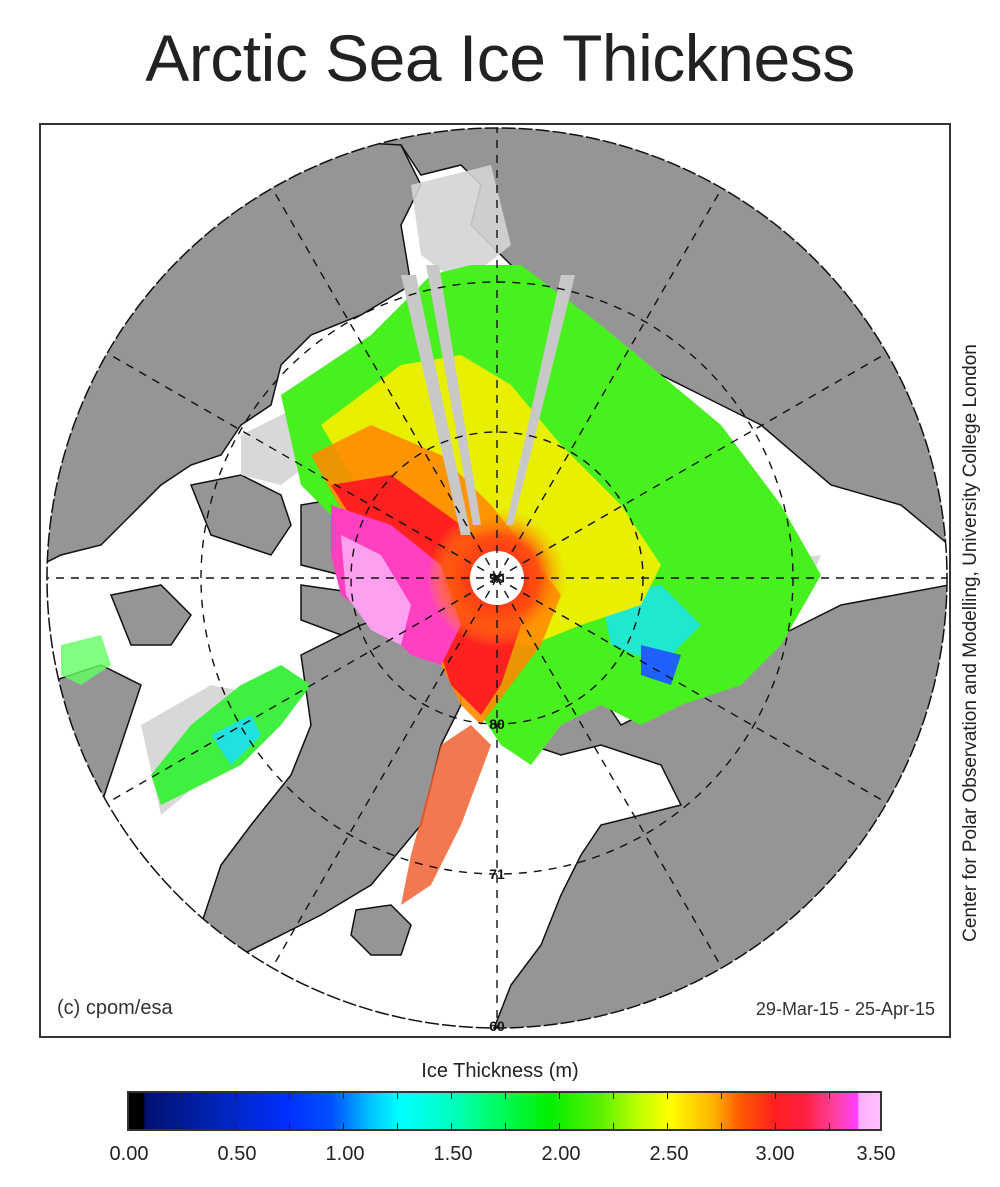  I want to click on page-title: Arctic Sea Ice Thickness, so click(500, 58).